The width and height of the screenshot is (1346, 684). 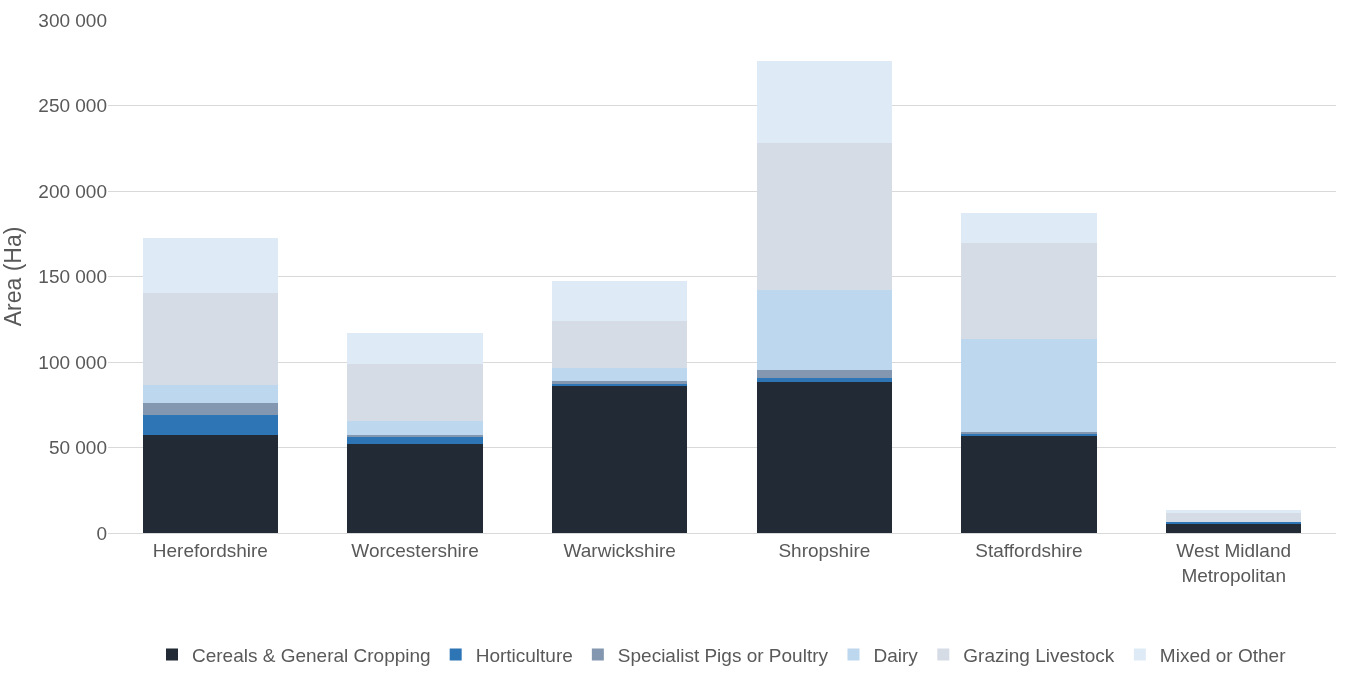 I want to click on x-tick-label: Herefordshire, so click(x=210, y=550).